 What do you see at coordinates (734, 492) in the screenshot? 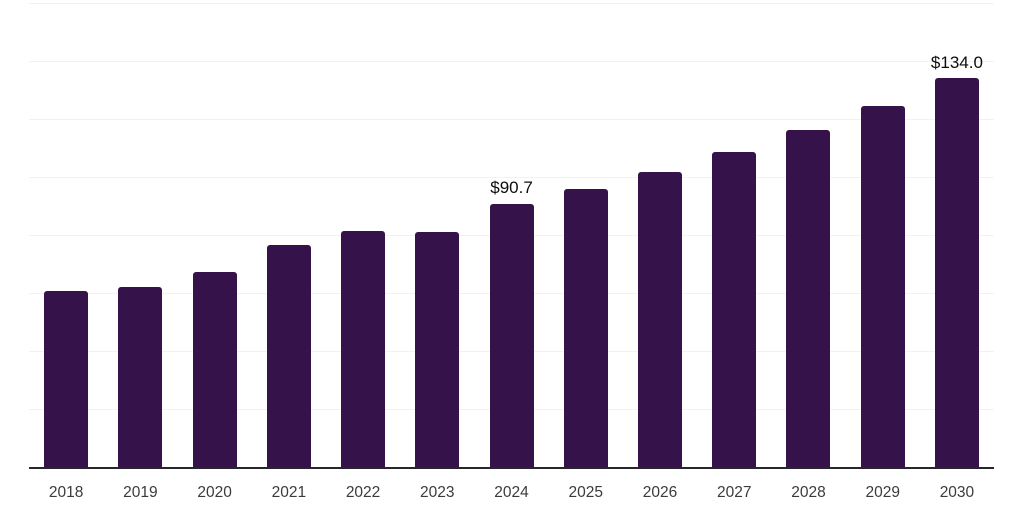
I see `x-tick-label: 2027` at bounding box center [734, 492].